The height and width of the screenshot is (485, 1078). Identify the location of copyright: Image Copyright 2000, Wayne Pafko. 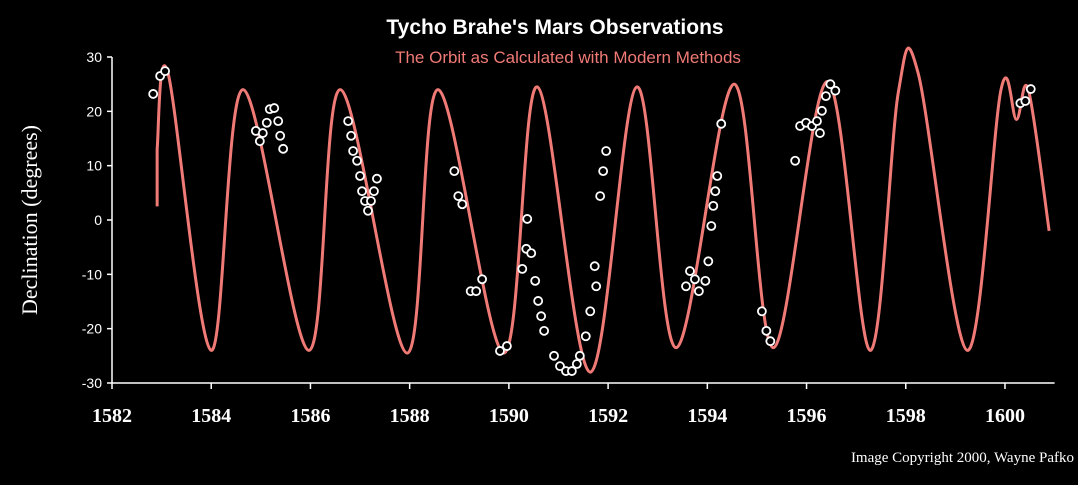
(962, 458).